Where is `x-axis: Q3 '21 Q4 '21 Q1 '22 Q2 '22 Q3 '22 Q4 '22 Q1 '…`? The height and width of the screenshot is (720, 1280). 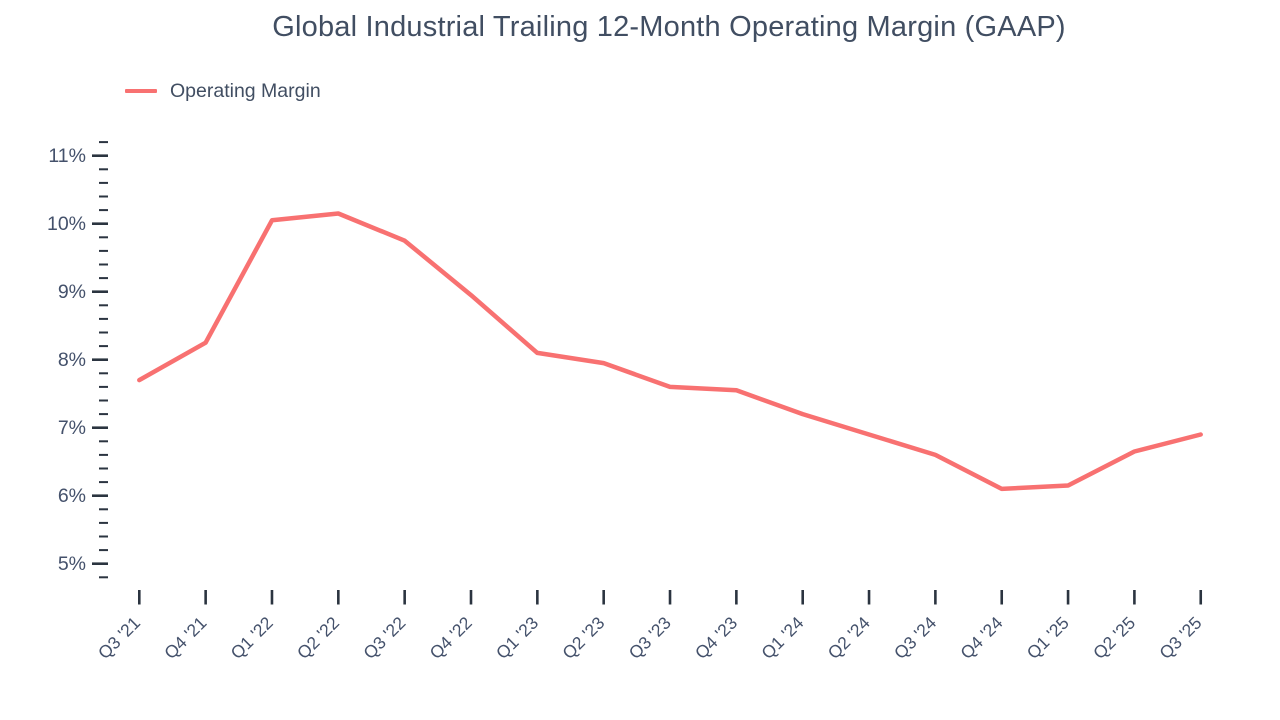
x-axis: Q3 '21 Q4 '21 Q1 '22 Q2 '22 Q3 '22 Q4 '22 Q1 '… is located at coordinates (650, 626).